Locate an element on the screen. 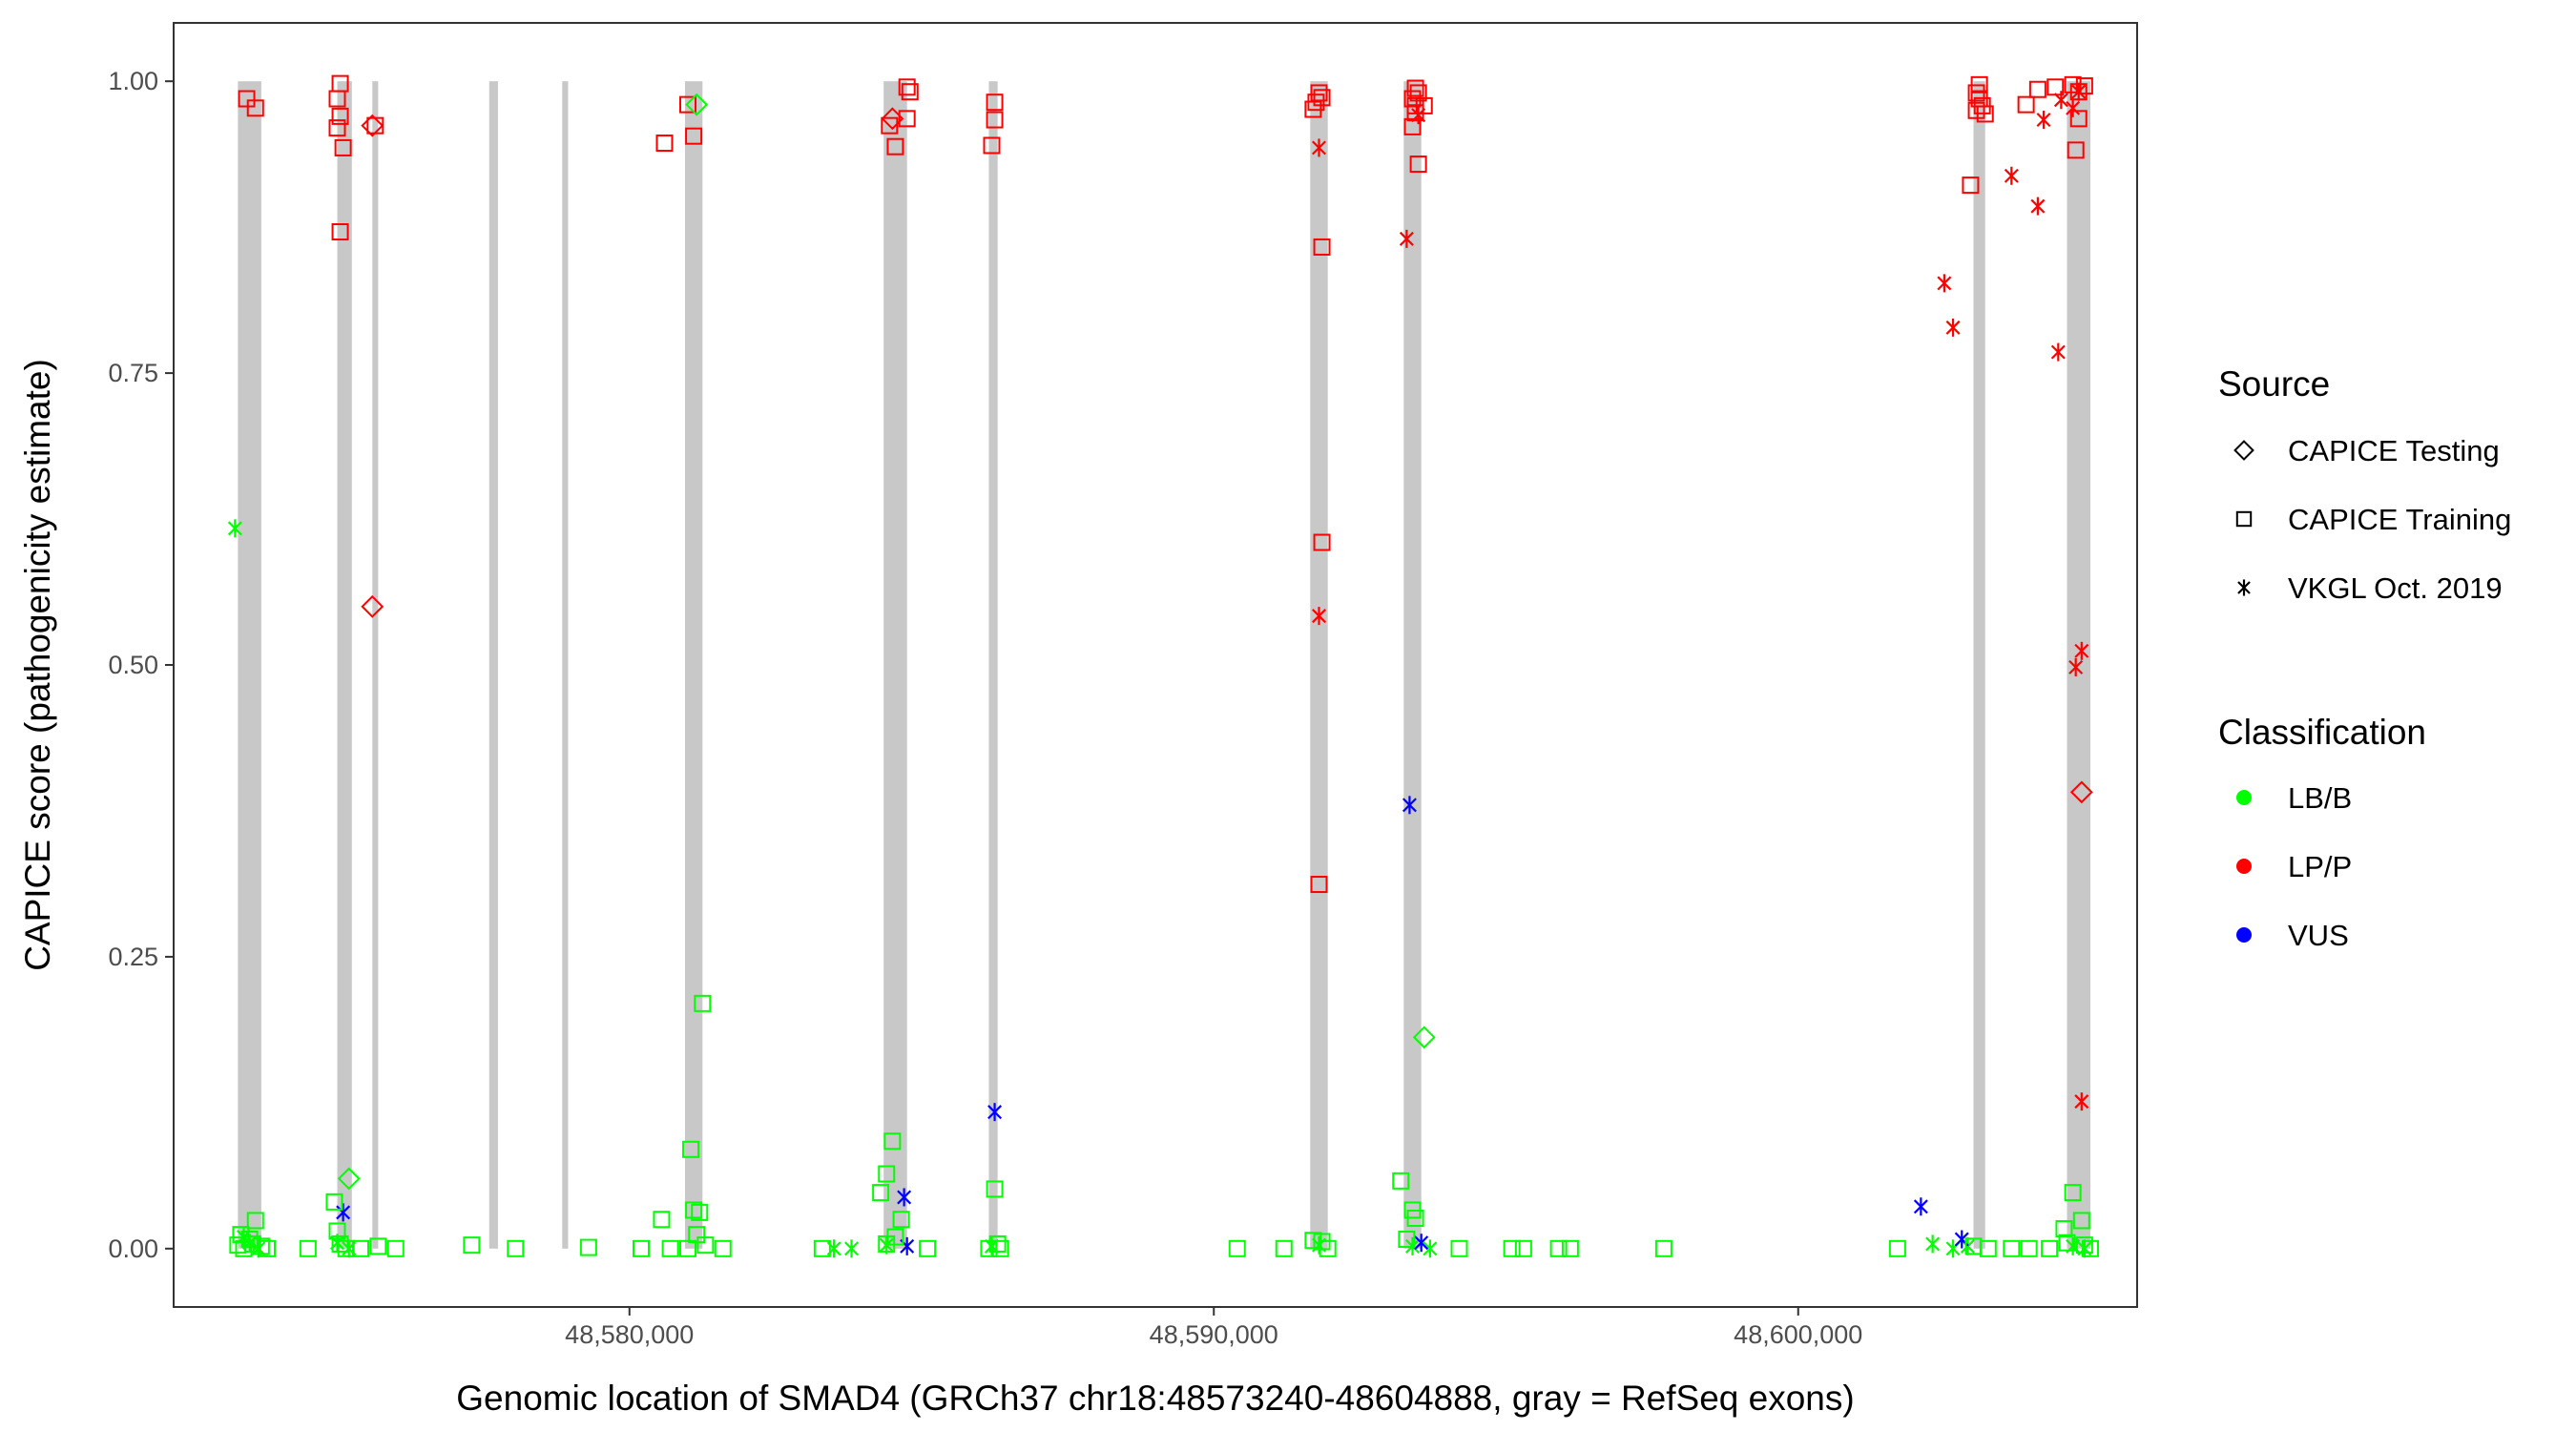  legend-label: CAPICE Testing is located at coordinates (2394, 450).